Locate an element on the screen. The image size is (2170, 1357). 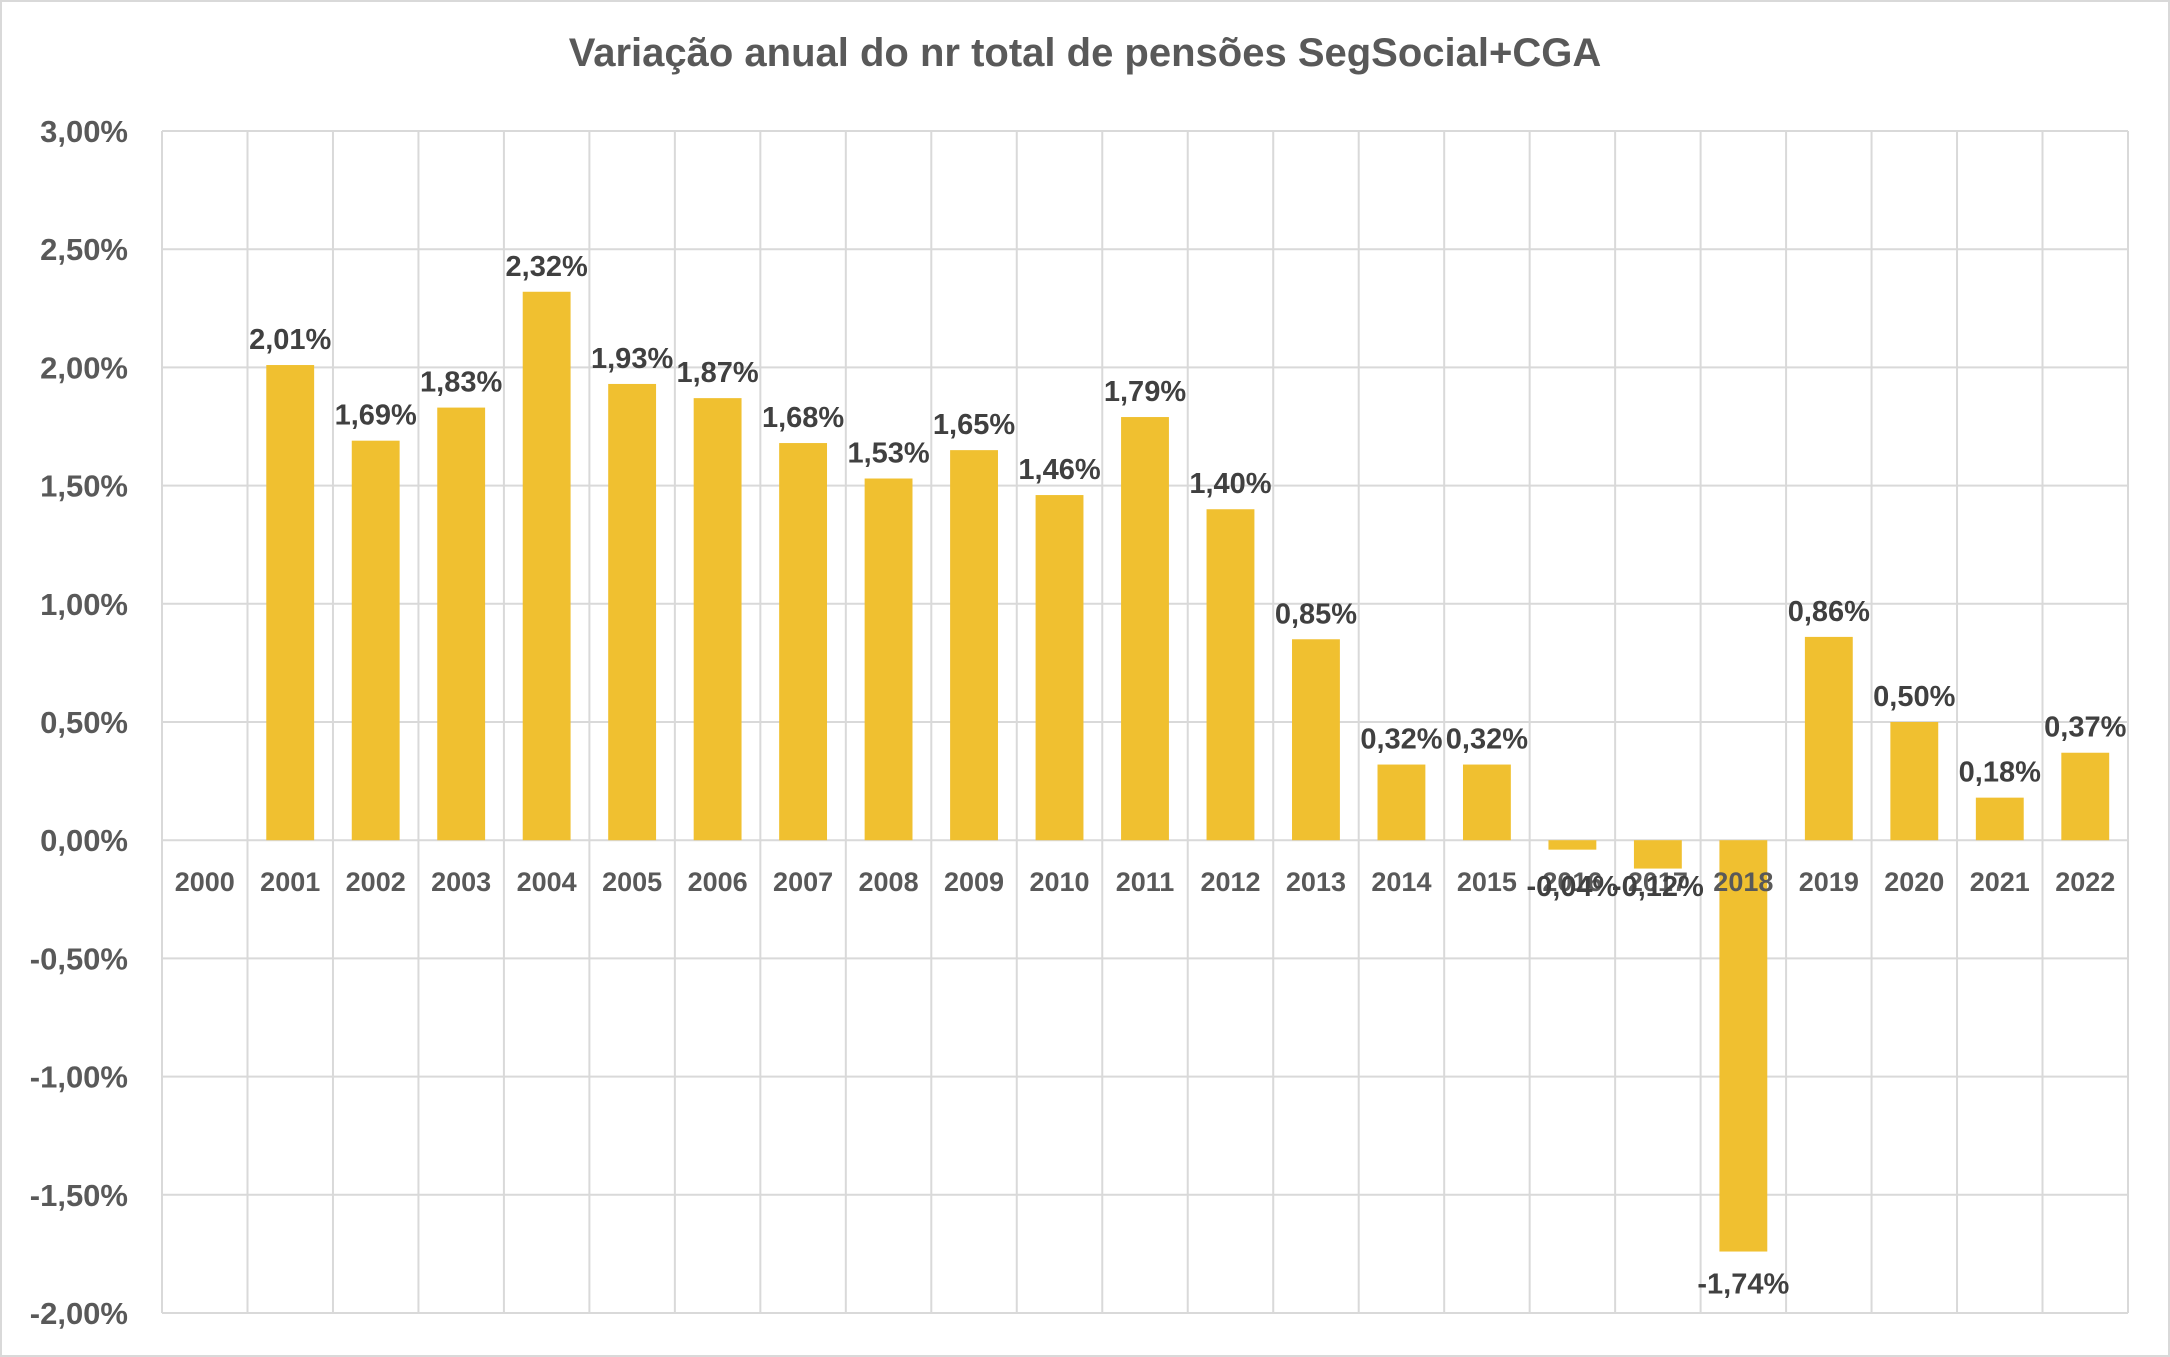
y-tick-label: 2,00% is located at coordinates (84, 367).